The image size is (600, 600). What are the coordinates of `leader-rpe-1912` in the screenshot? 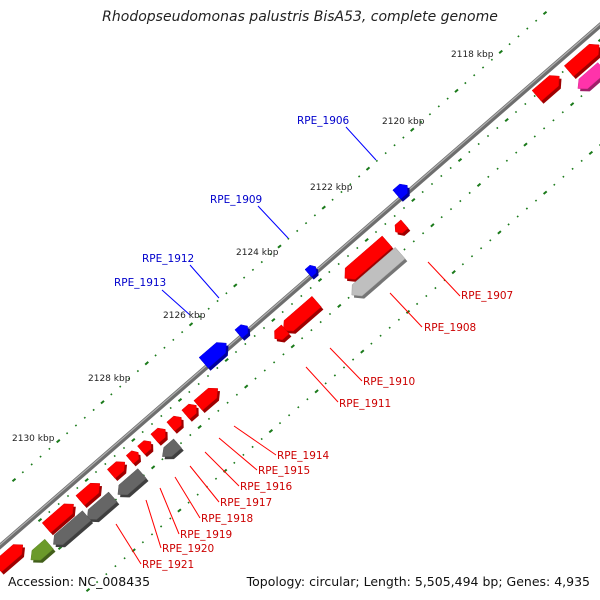 It's located at (204, 281).